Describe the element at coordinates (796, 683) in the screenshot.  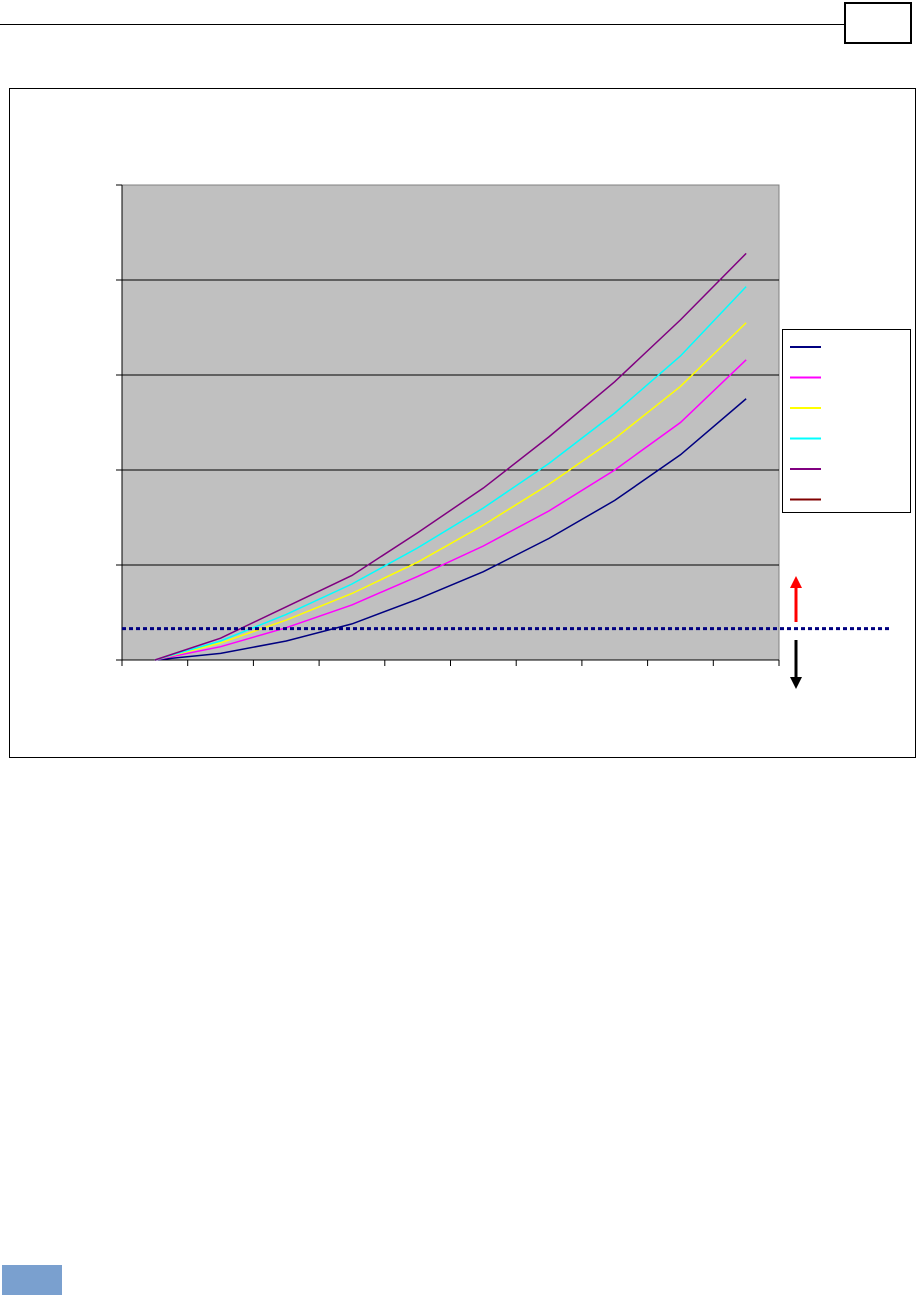
I see `down-arrow-icon` at that location.